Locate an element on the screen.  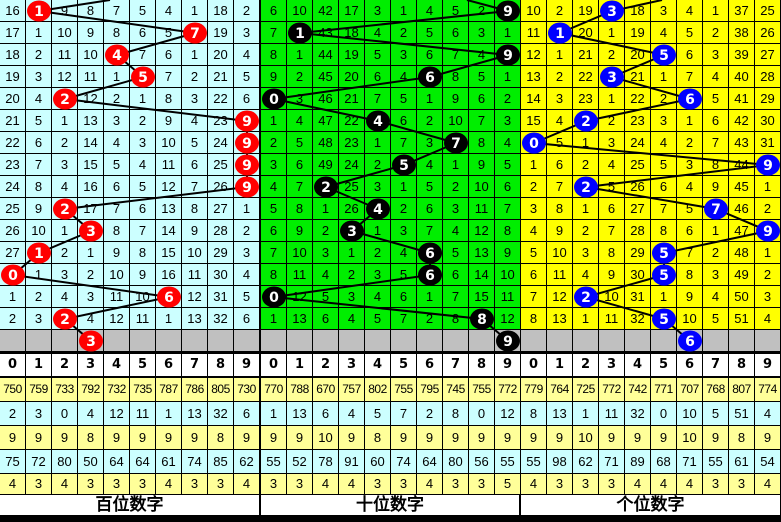
stat-cell: 64 is located at coordinates (117, 462).